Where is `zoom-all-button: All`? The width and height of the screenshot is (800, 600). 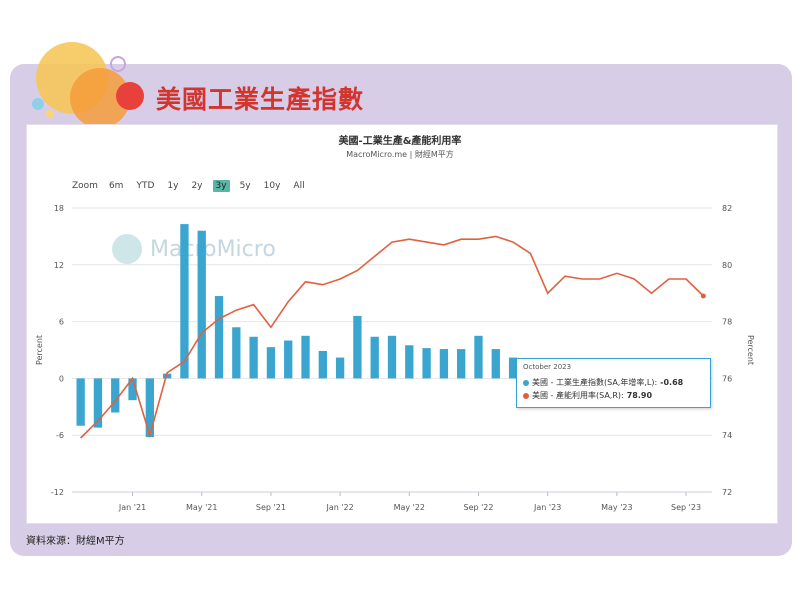 zoom-all-button: All is located at coordinates (299, 186).